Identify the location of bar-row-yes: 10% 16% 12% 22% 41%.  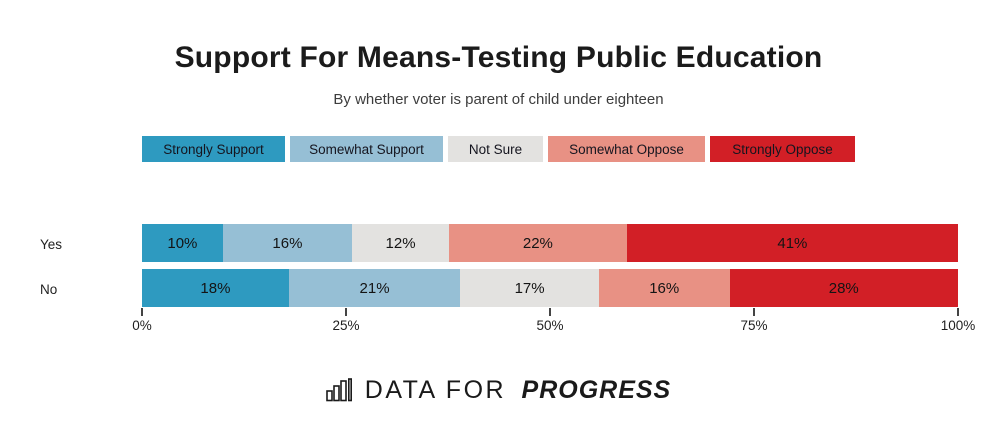
(550, 243).